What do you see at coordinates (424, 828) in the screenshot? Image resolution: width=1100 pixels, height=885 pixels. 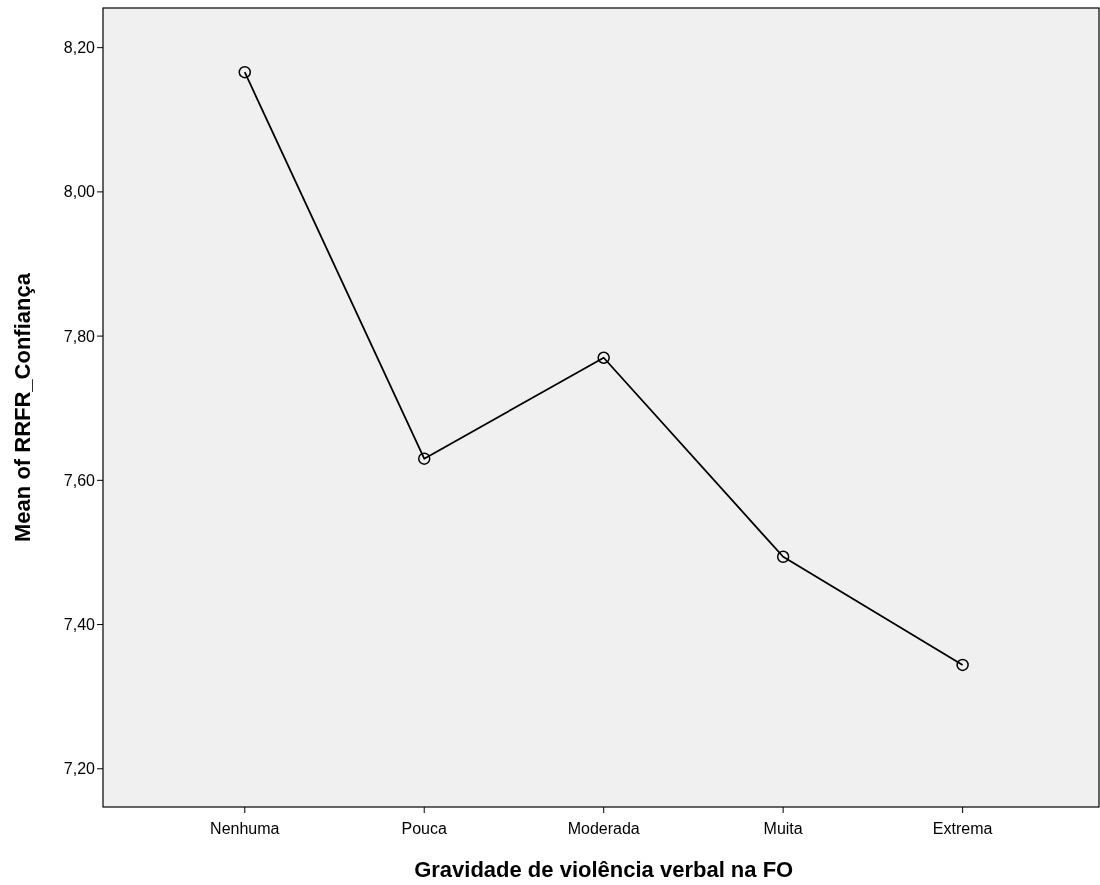 I see `x-tick-label: Pouca` at bounding box center [424, 828].